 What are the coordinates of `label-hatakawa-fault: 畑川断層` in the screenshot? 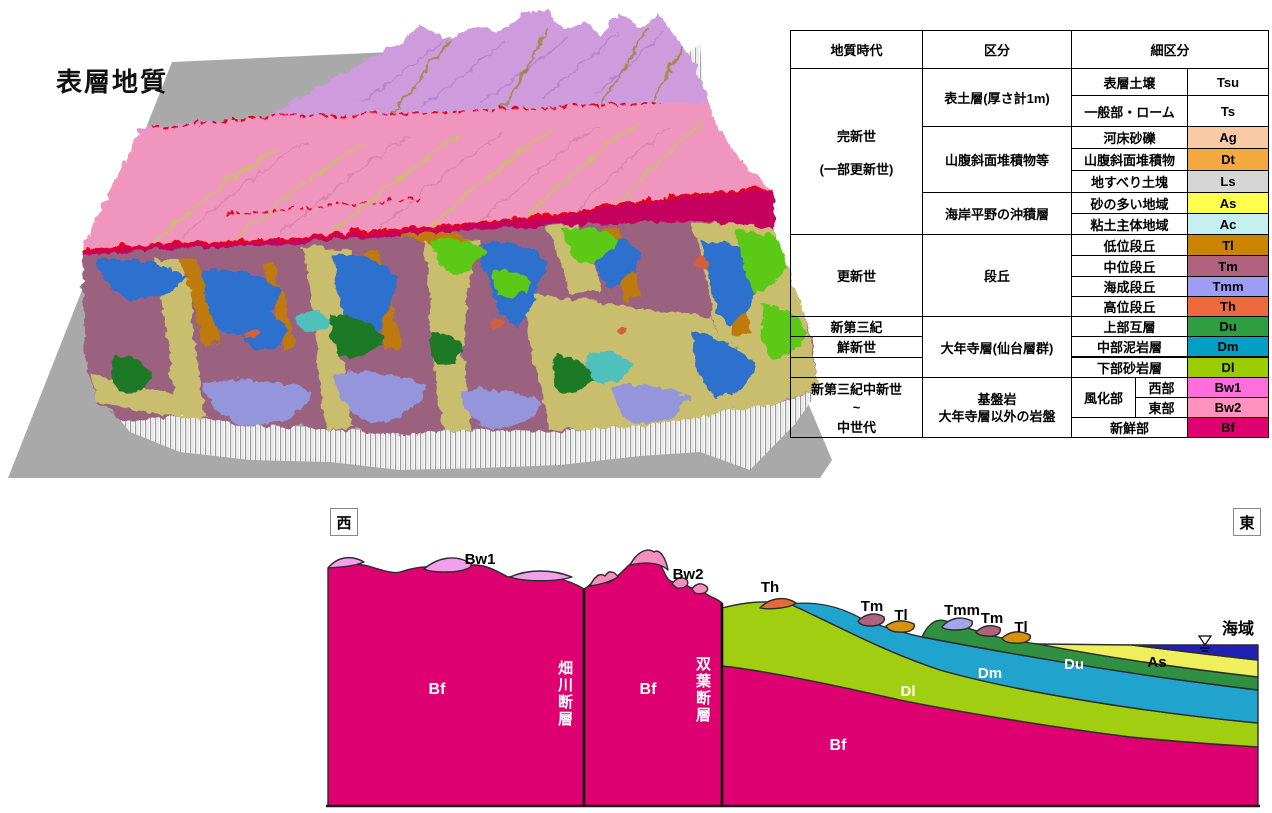 It's located at (564, 694).